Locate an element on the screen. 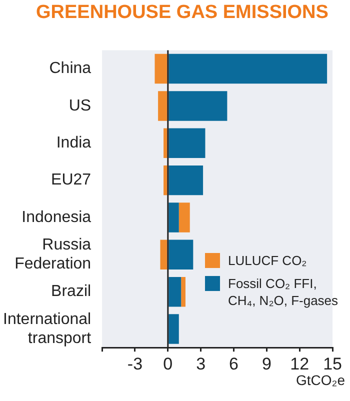  y-tick-label: EU27 is located at coordinates (71, 180).